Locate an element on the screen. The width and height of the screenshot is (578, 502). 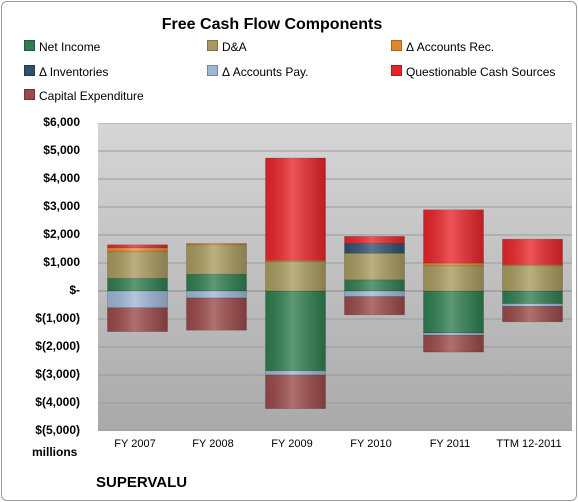
legend-item-questionable: Questionable Cash Sources is located at coordinates (473, 72).